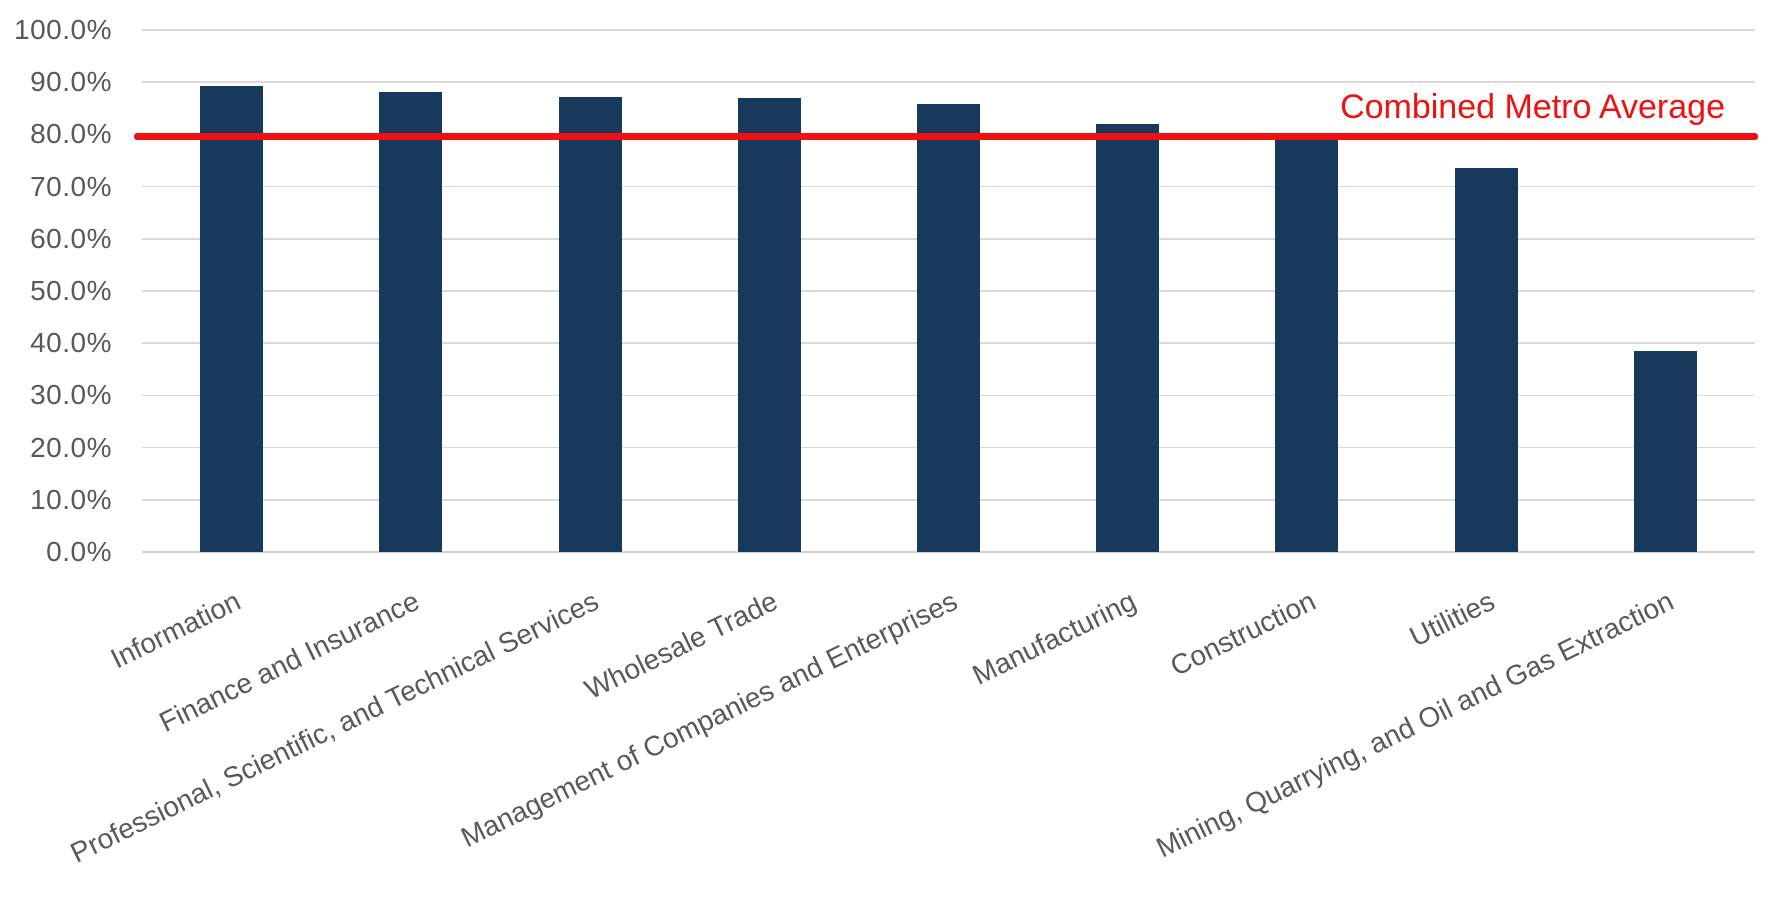 Image resolution: width=1771 pixels, height=902 pixels. What do you see at coordinates (63, 29) in the screenshot?
I see `y-axis-tick-label: 100.0%` at bounding box center [63, 29].